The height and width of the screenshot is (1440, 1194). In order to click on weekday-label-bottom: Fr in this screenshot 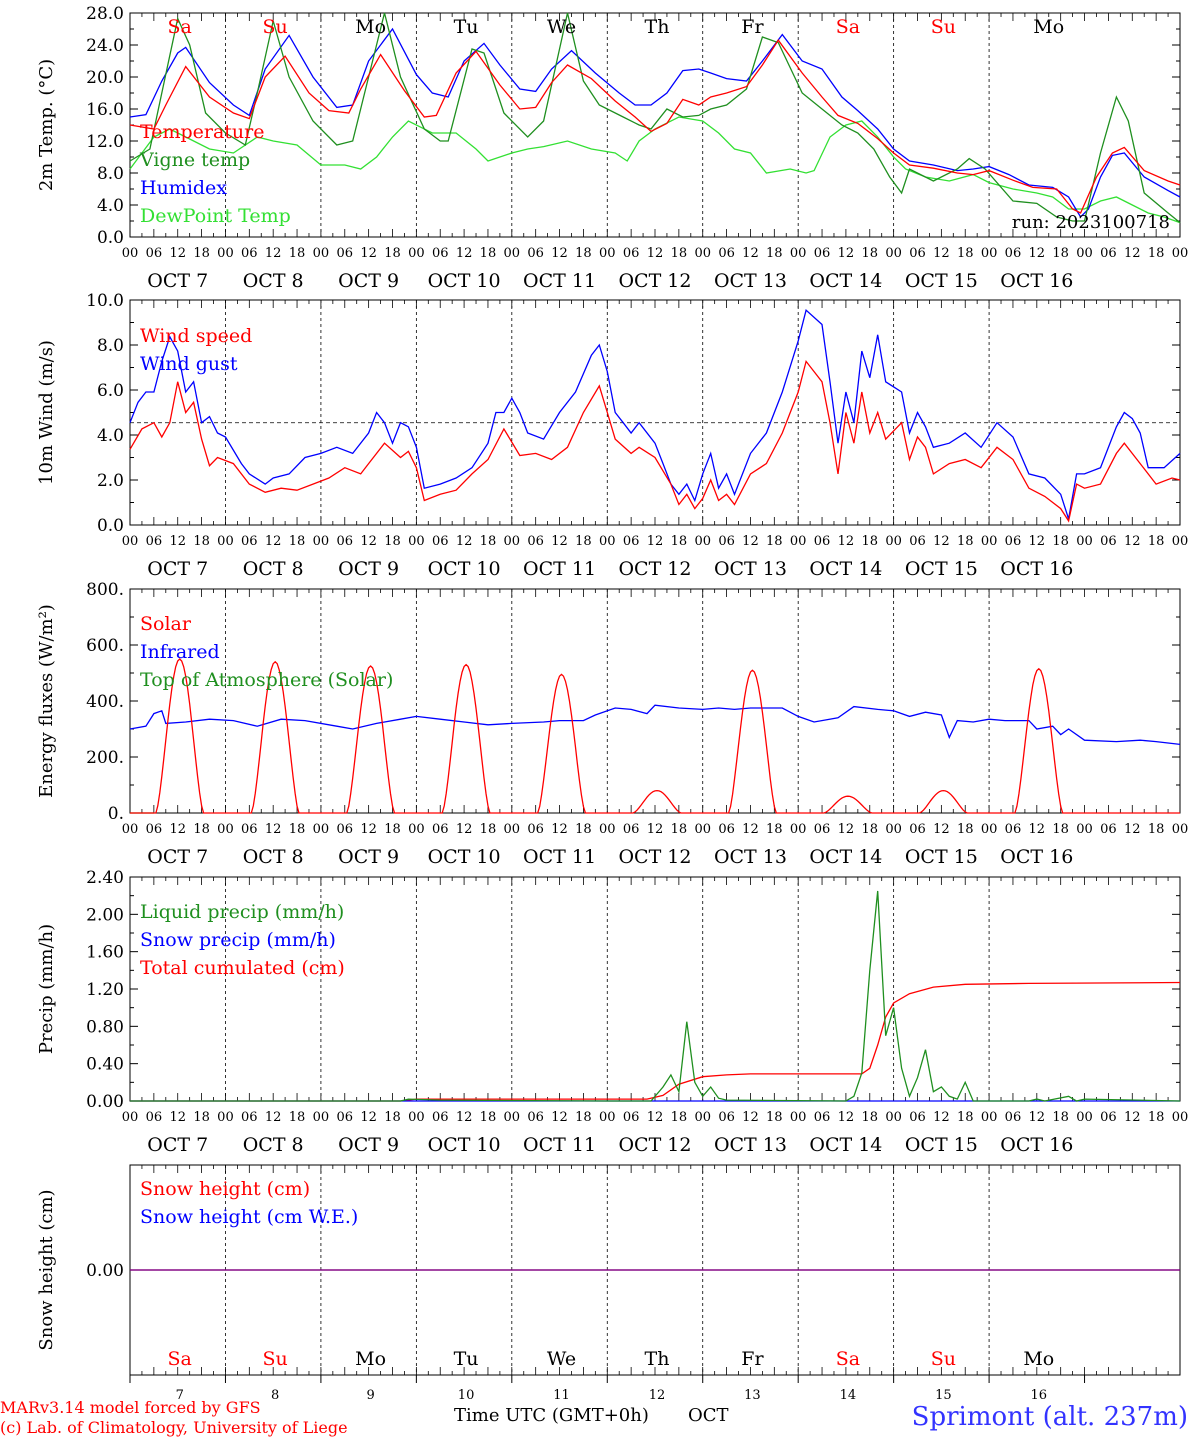, I will do `click(752, 1359)`.